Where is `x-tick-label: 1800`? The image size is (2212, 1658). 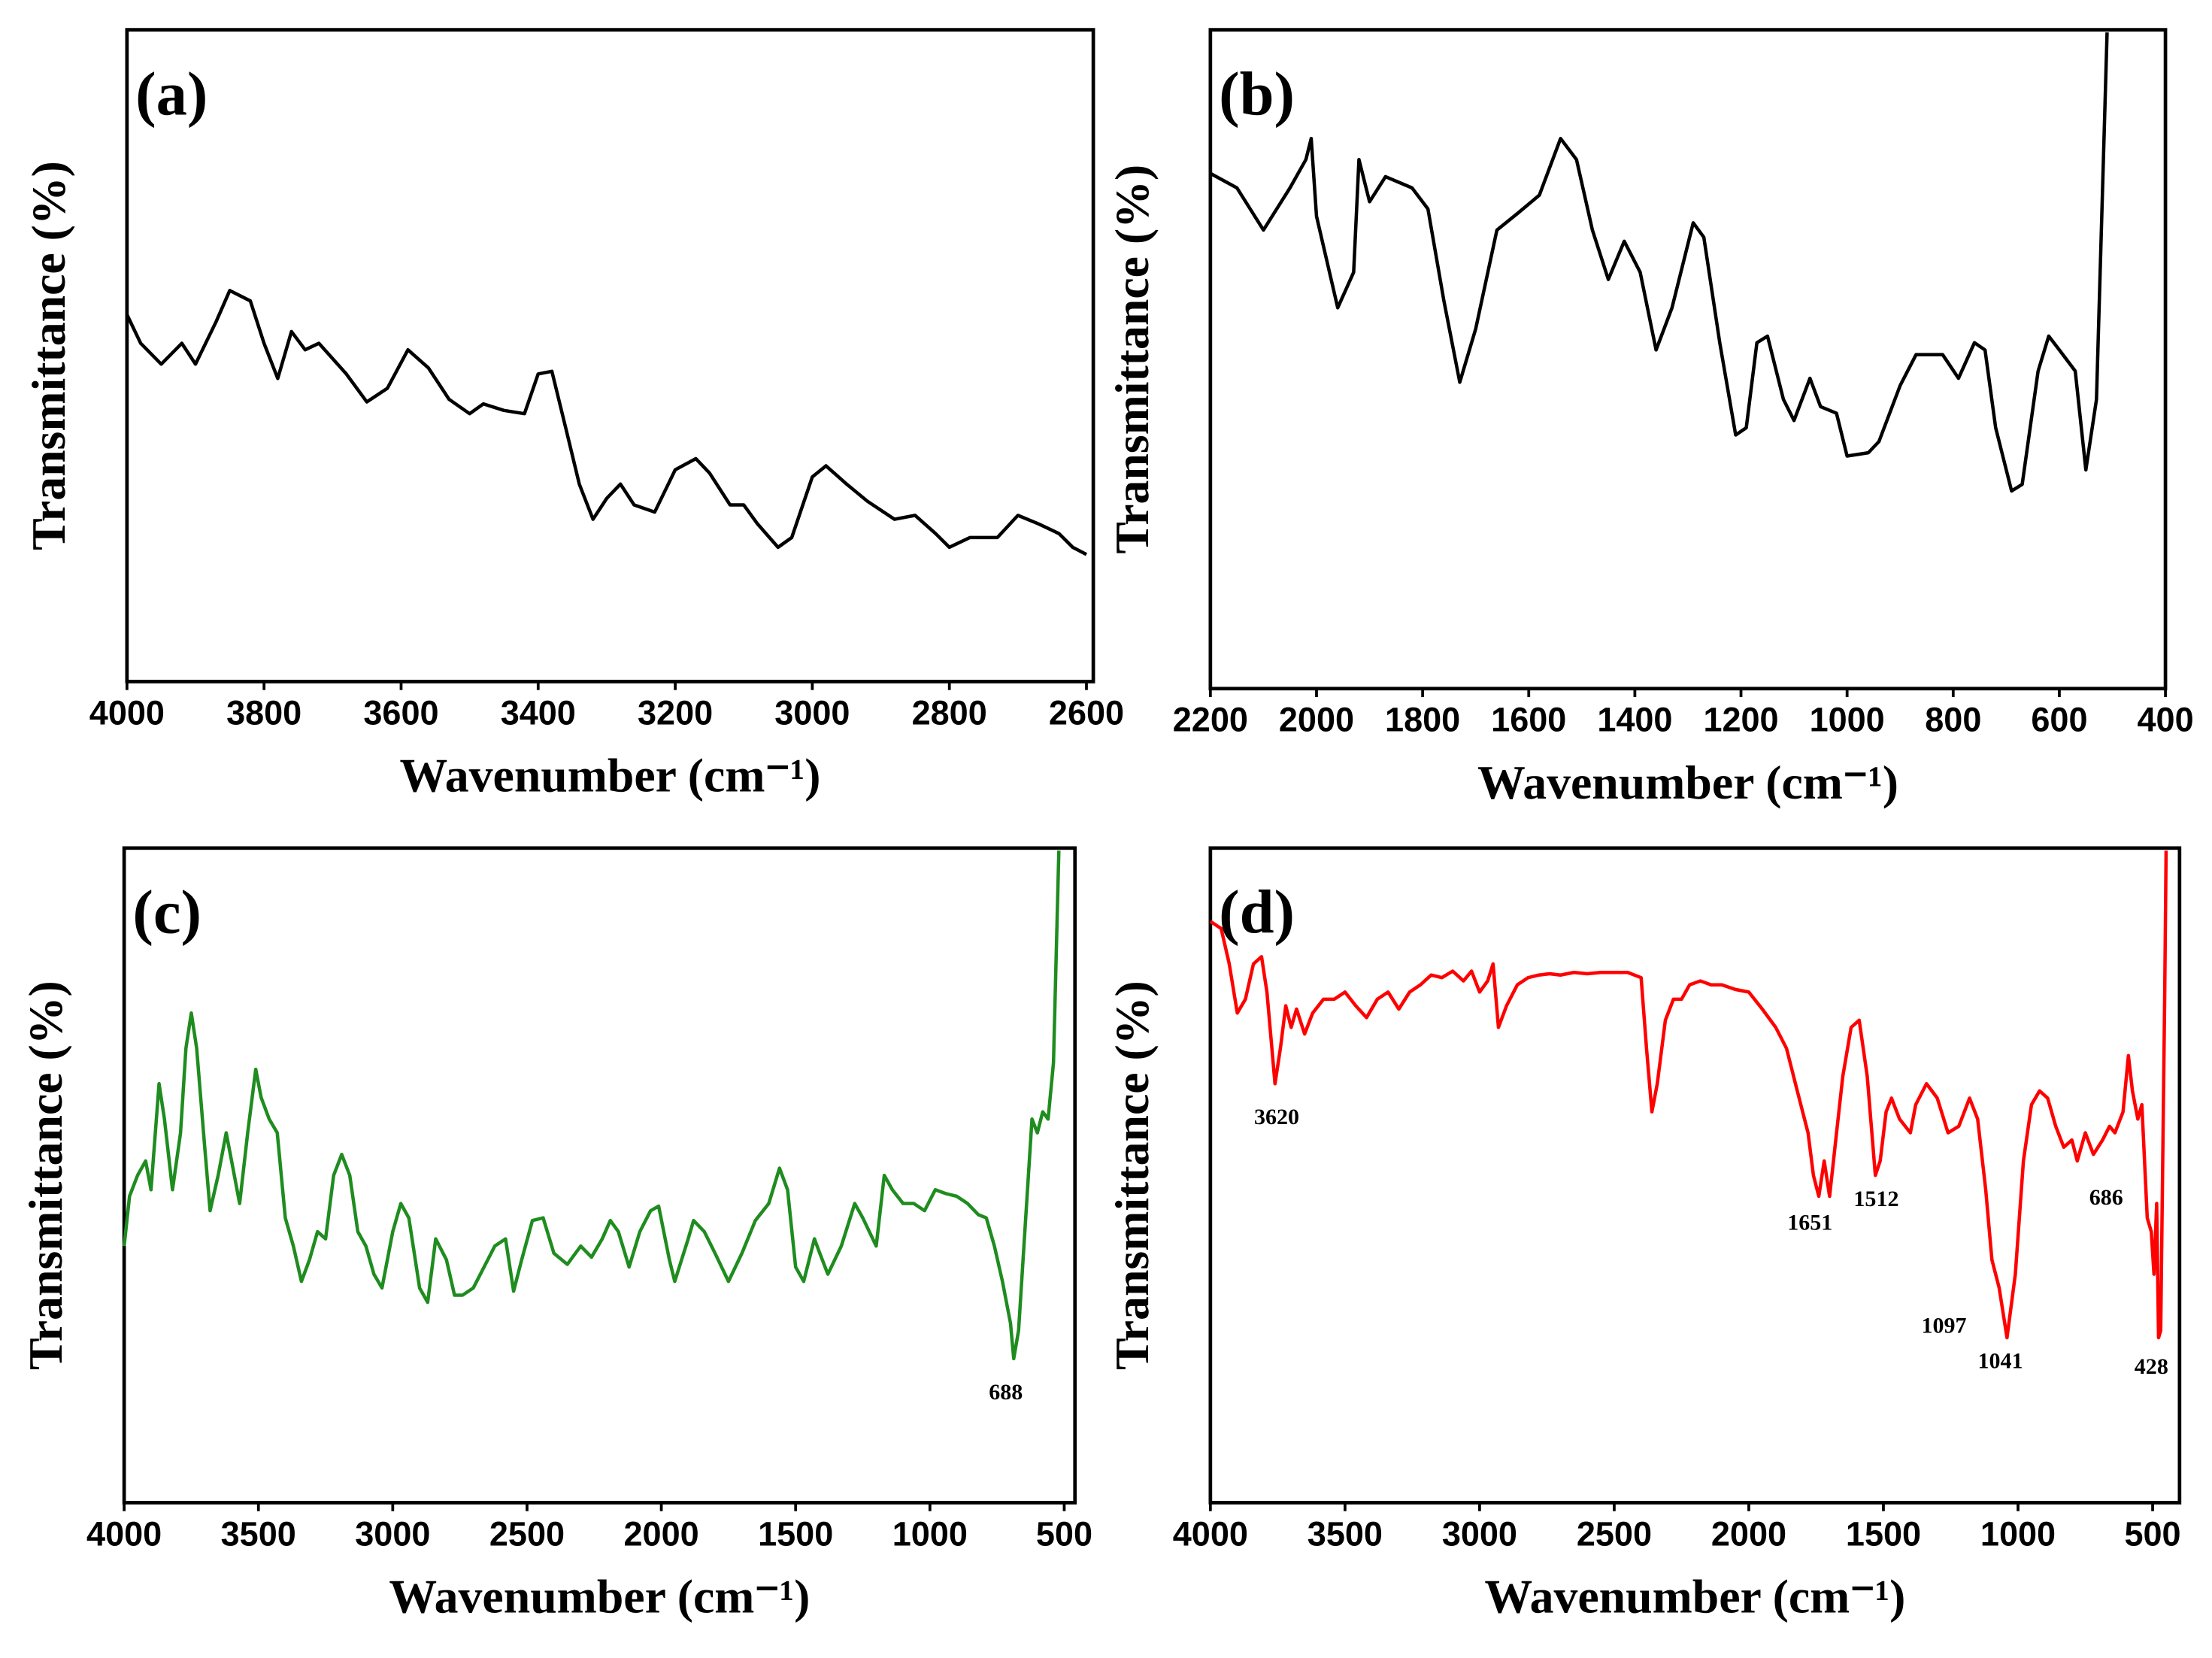 x-tick-label: 1800 is located at coordinates (1423, 720).